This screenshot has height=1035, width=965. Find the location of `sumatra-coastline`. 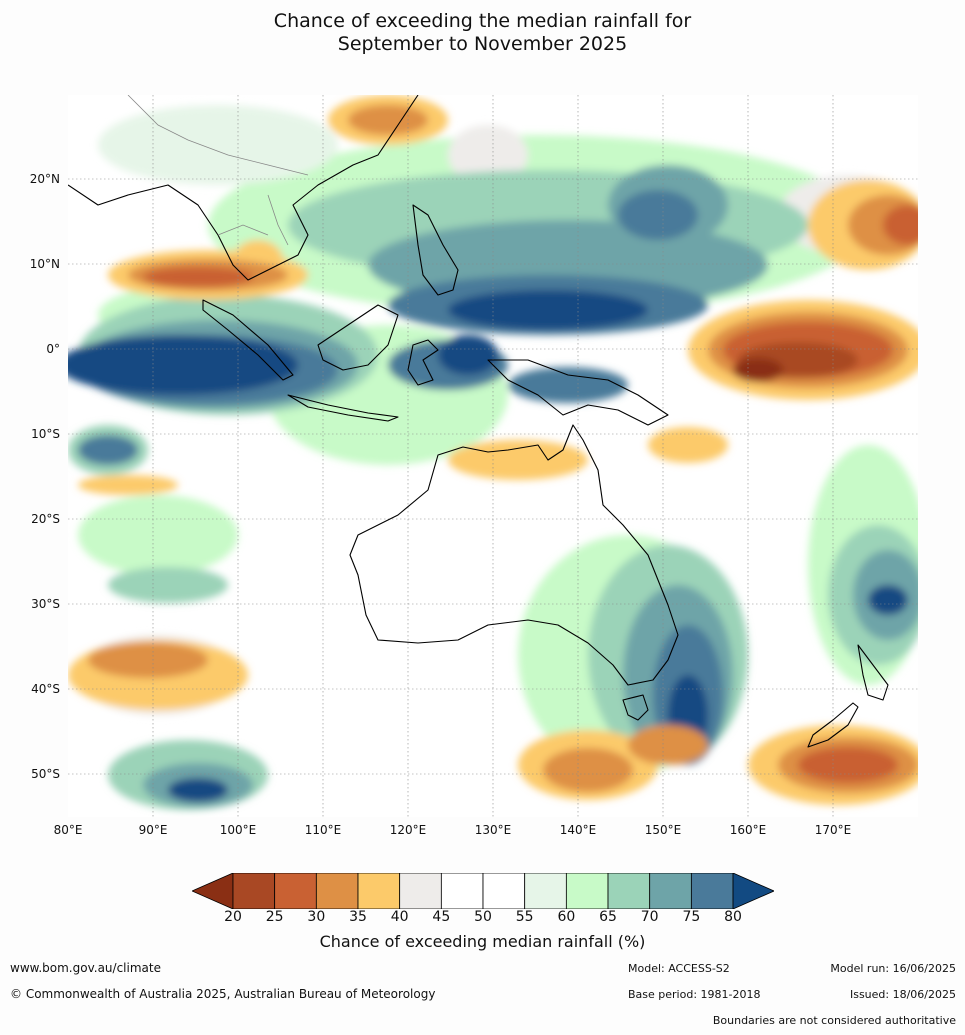

sumatra-coastline is located at coordinates (248, 340).